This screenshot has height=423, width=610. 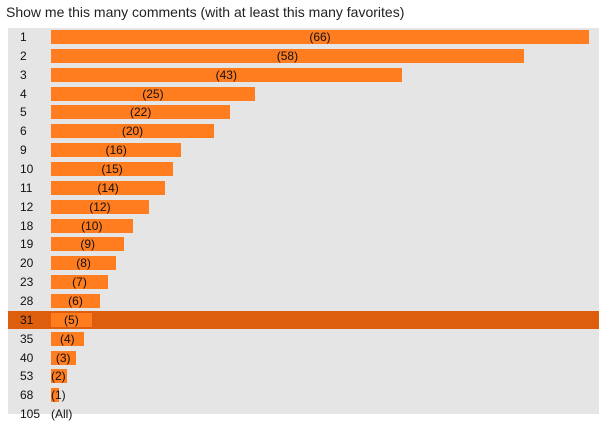 I want to click on threshold-label: 23, so click(x=27, y=282).